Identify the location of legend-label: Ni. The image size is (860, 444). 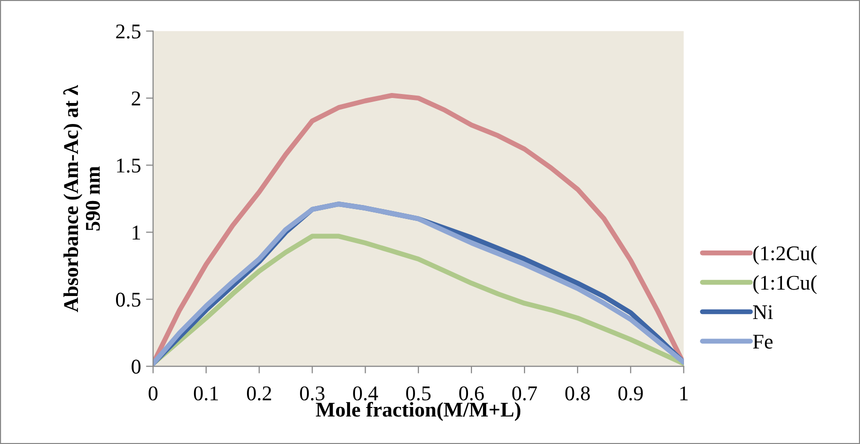
(763, 312).